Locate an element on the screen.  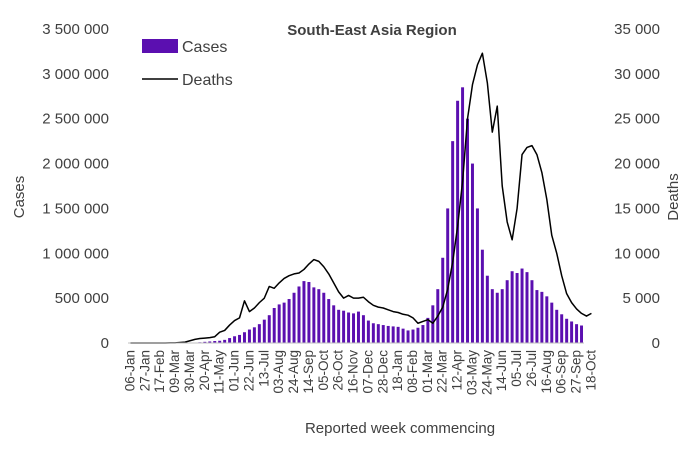
x-tick-label: 05-Oct is located at coordinates (323, 370).